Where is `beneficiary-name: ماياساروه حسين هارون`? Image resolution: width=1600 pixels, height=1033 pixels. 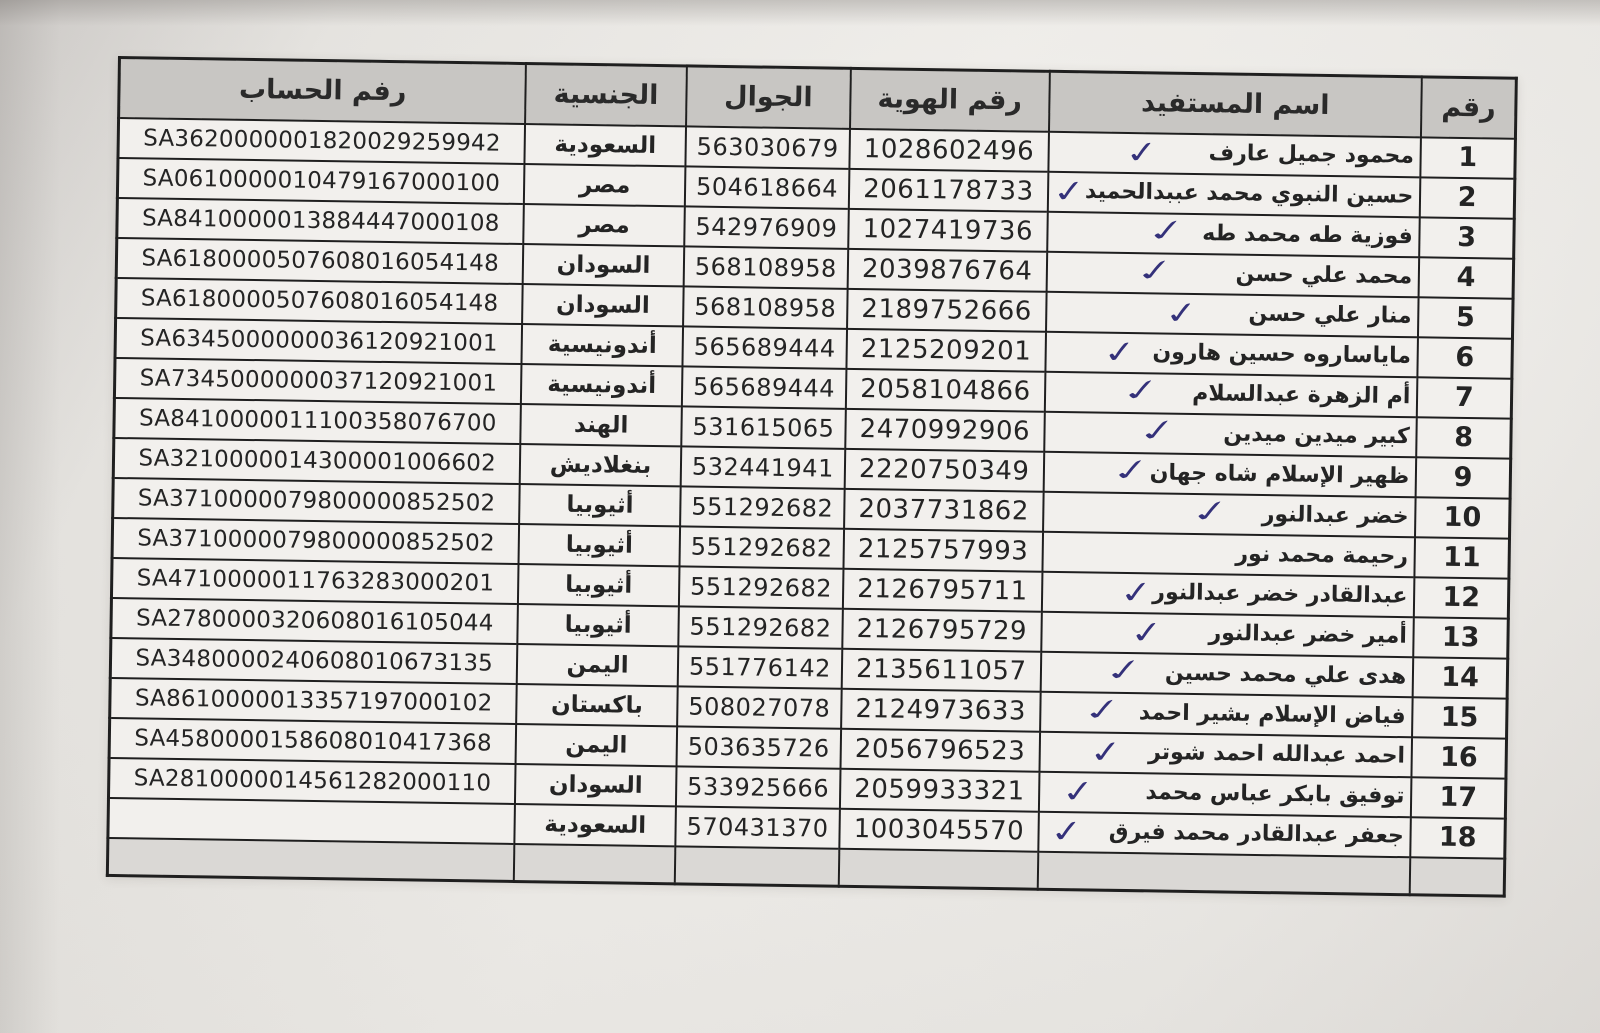 beneficiary-name: ماياساروه حسين هارون is located at coordinates (1282, 354).